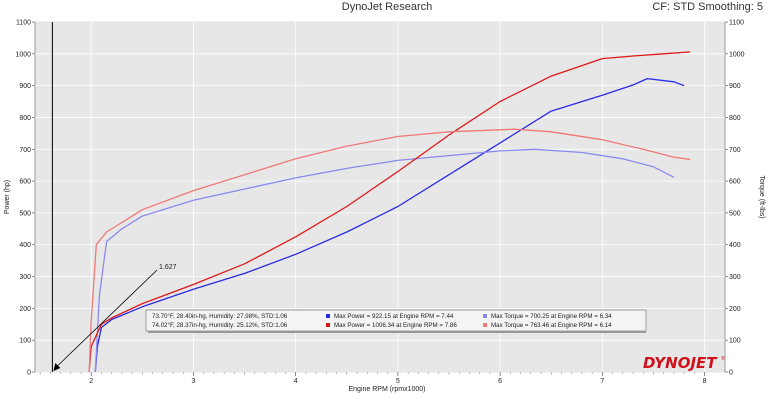  Describe the element at coordinates (395, 325) in the screenshot. I see `legend-run2-power: Max Power = 1006.34 at Engine RPM = 7.86` at that location.